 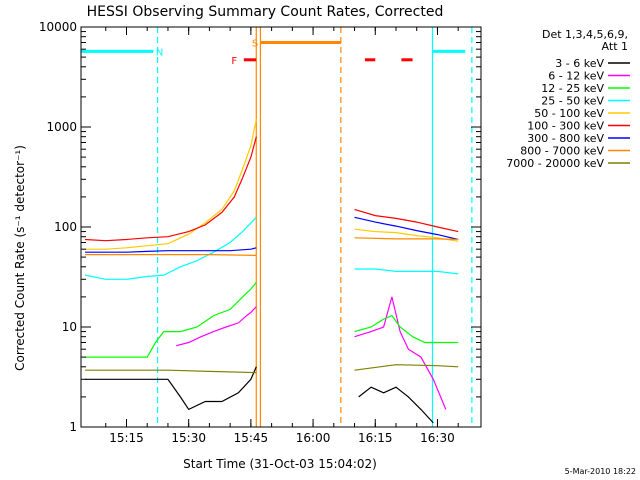 I want to click on state-label-S: S, so click(x=255, y=43).